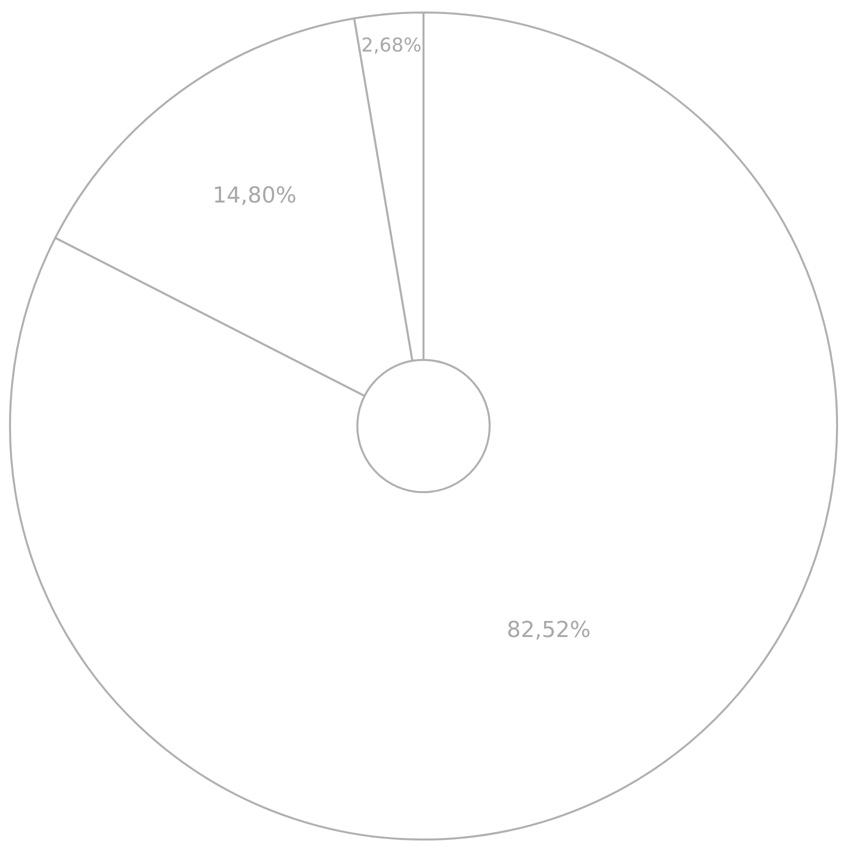  I want to click on data-label: 14,80%, so click(254, 195).